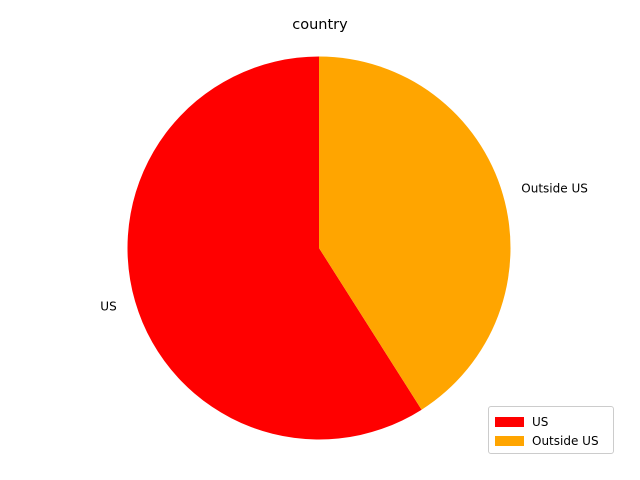  What do you see at coordinates (509, 440) in the screenshot?
I see `legend-swatch-outside-us` at bounding box center [509, 440].